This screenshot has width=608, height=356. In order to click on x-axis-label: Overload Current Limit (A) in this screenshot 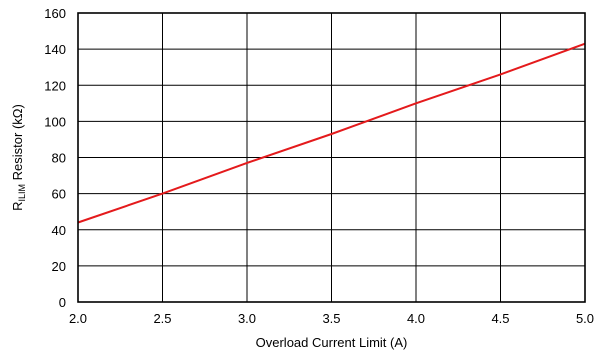, I will do `click(332, 342)`.